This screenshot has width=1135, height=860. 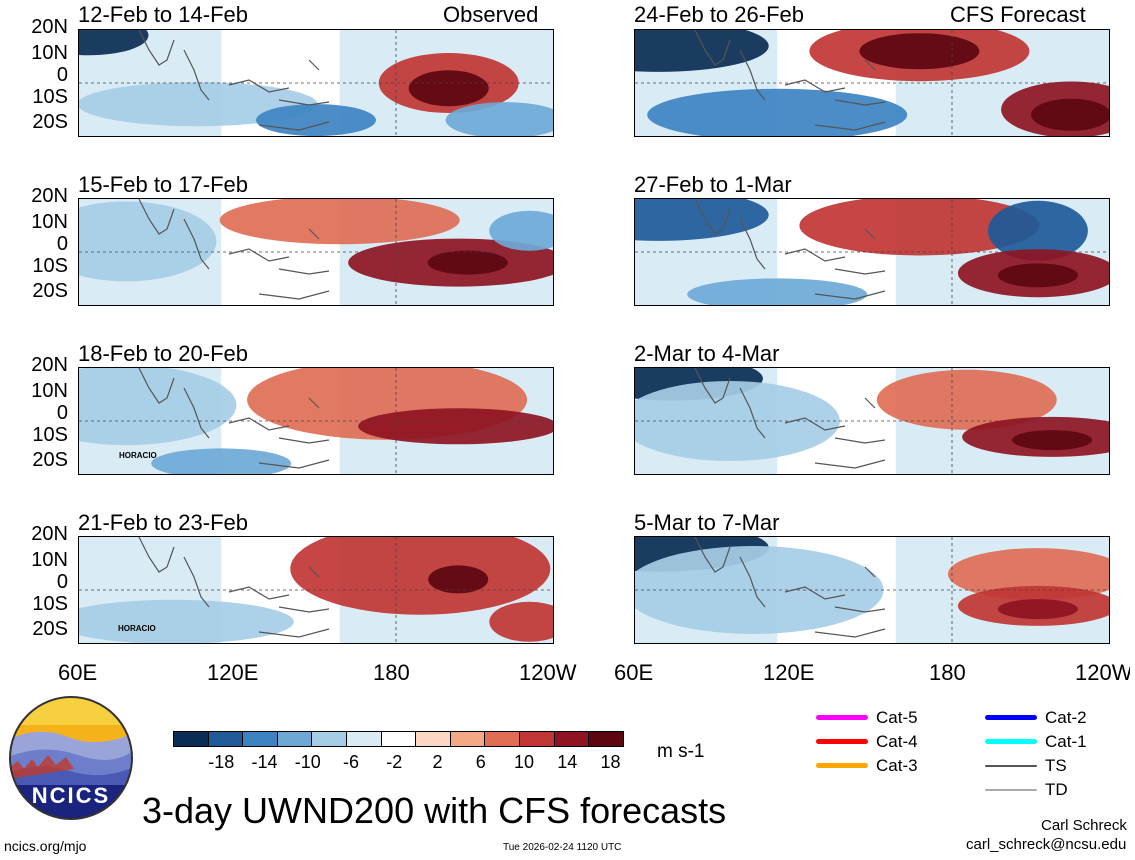 I want to click on legend-swatch-td, so click(x=1011, y=790).